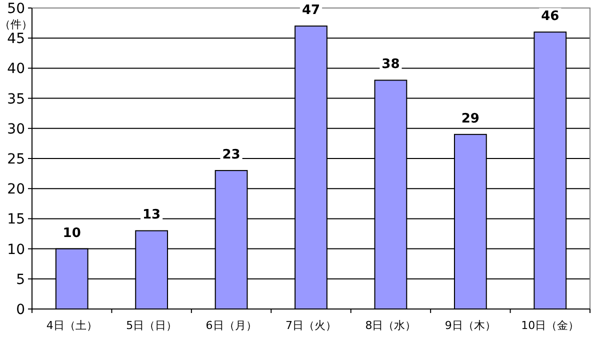 The width and height of the screenshot is (599, 350). What do you see at coordinates (16, 39) in the screenshot?
I see `y-tick-label: 45` at bounding box center [16, 39].